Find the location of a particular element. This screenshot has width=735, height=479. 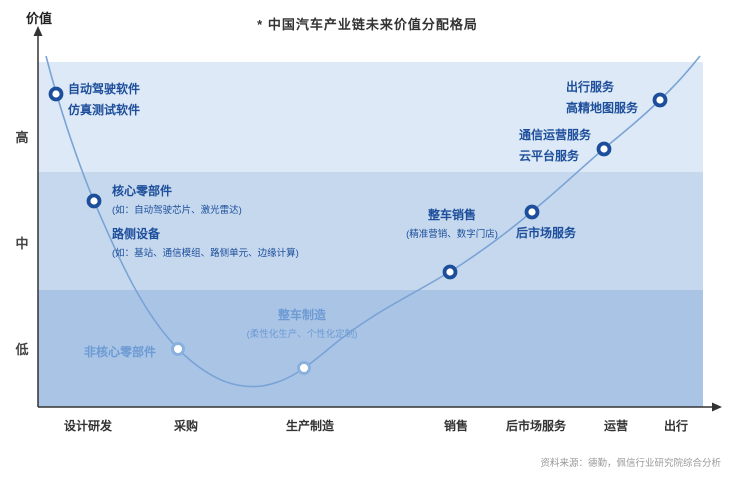

point-telecom-cloud is located at coordinates (604, 149).